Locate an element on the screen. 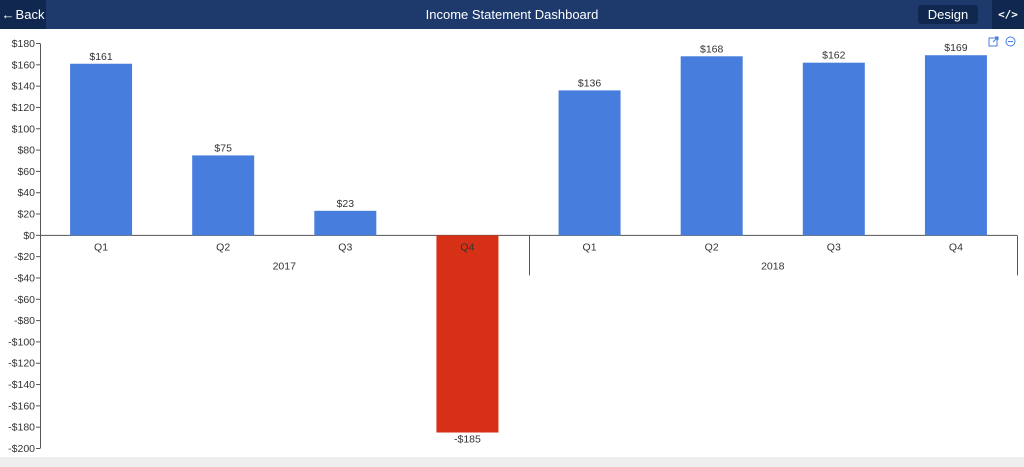 Image resolution: width=1024 pixels, height=467 pixels. design-button: Design is located at coordinates (948, 14).